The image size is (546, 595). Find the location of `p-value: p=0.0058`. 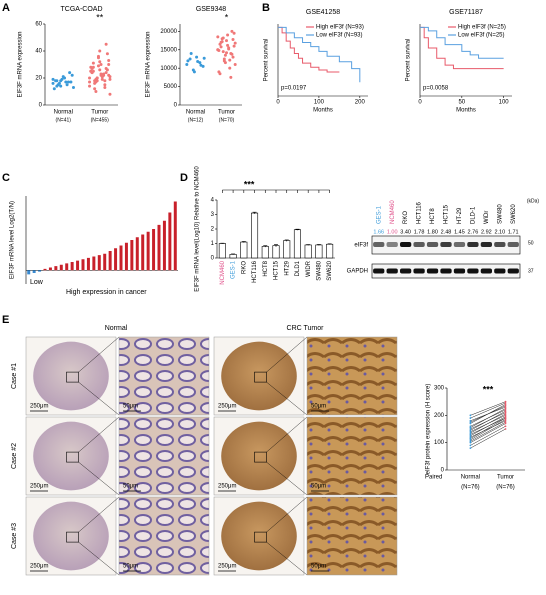

p-value: p=0.0058 is located at coordinates (436, 89).